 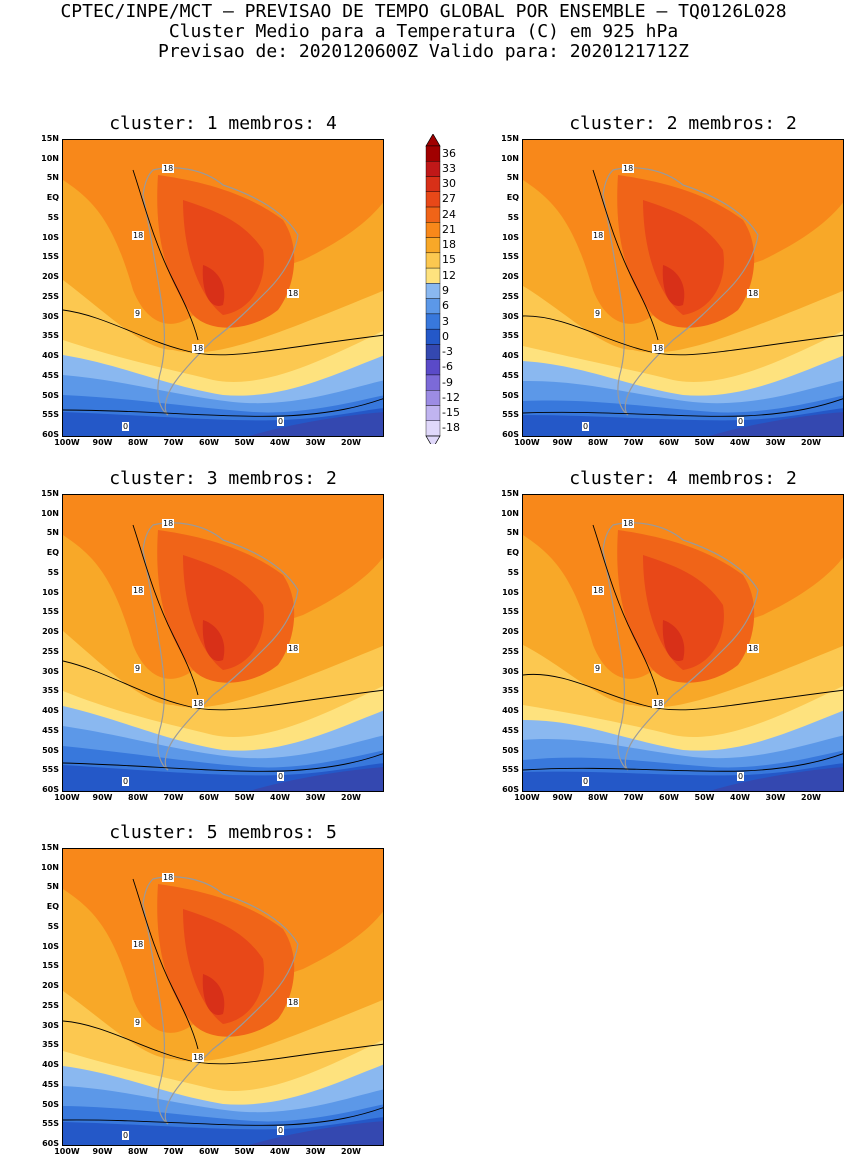 I want to click on colorbar-label: 24, so click(x=449, y=214).